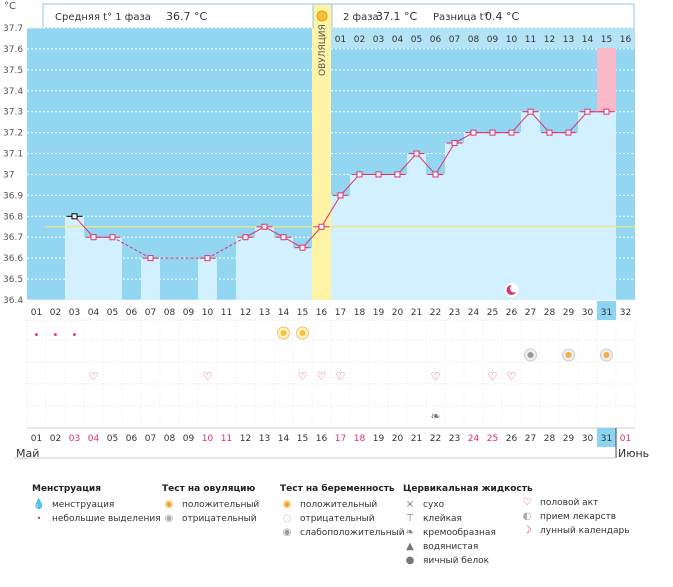 This screenshot has width=673, height=587. Describe the element at coordinates (302, 333) in the screenshot. I see `ovulation-test-core` at that location.